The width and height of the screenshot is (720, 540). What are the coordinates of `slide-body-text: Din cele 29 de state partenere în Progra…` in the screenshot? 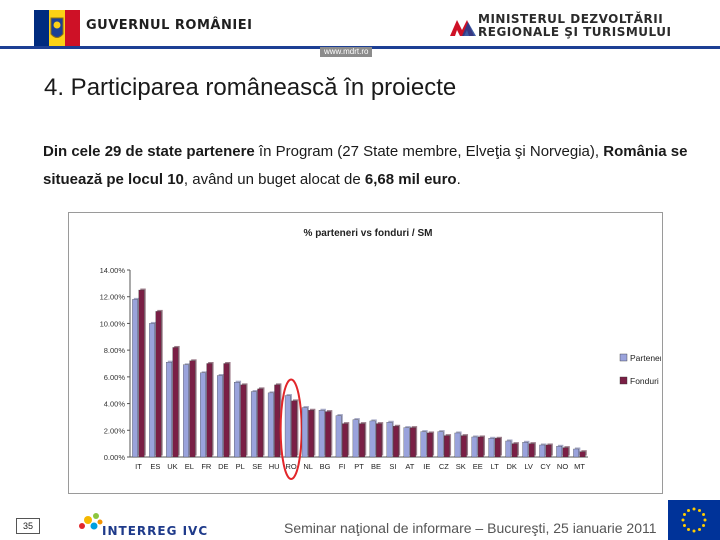 It's located at (378, 166).